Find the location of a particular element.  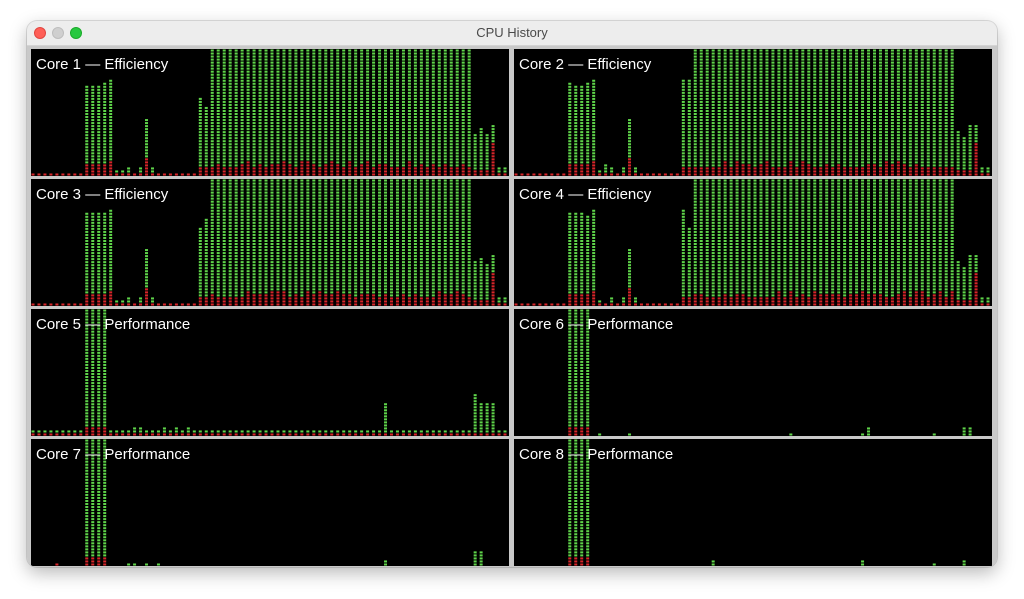

minimize-button is located at coordinates (58, 33).